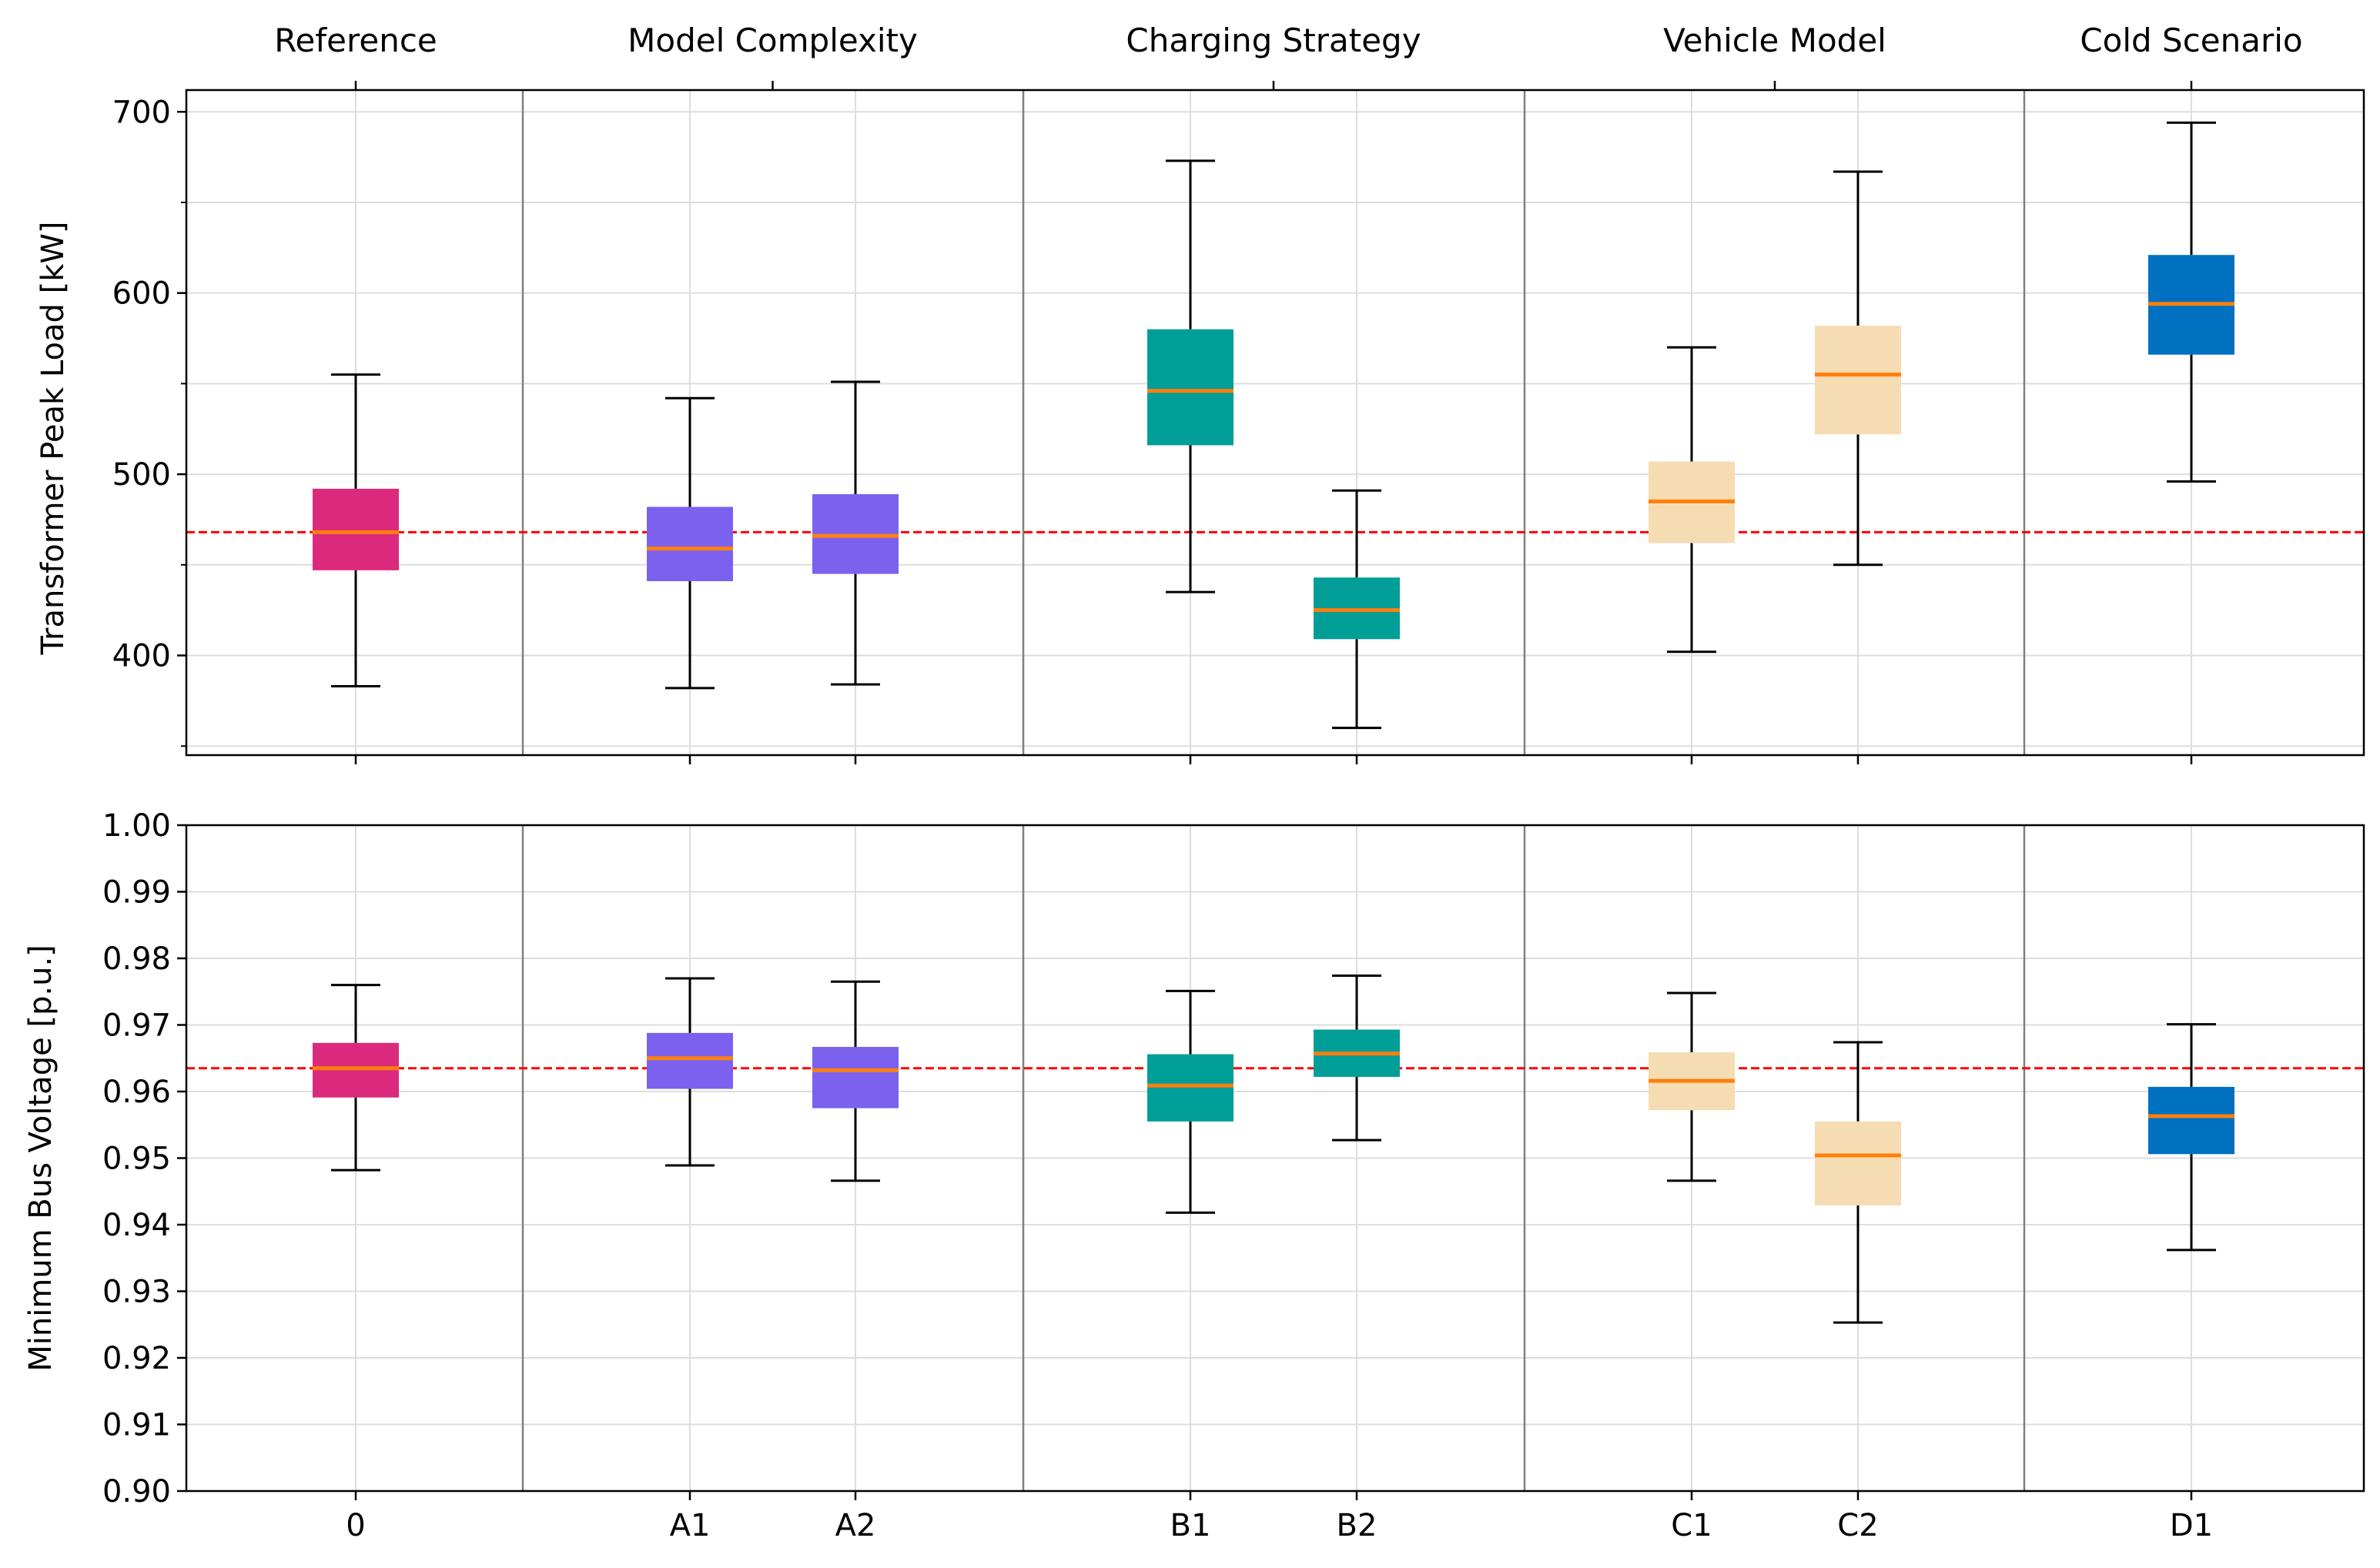 The width and height of the screenshot is (2380, 1568). I want to click on group-label-model-complexity: Model Complexity, so click(773, 40).